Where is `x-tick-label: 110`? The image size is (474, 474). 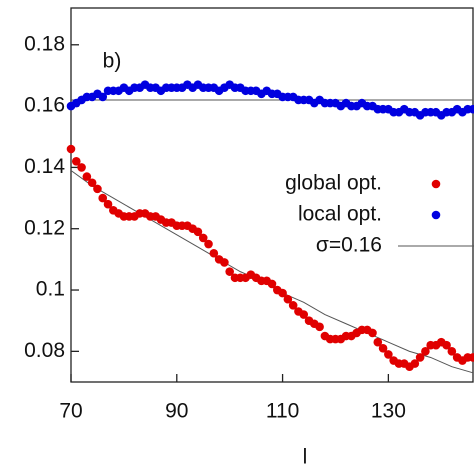
x-tick-label: 110 is located at coordinates (282, 411).